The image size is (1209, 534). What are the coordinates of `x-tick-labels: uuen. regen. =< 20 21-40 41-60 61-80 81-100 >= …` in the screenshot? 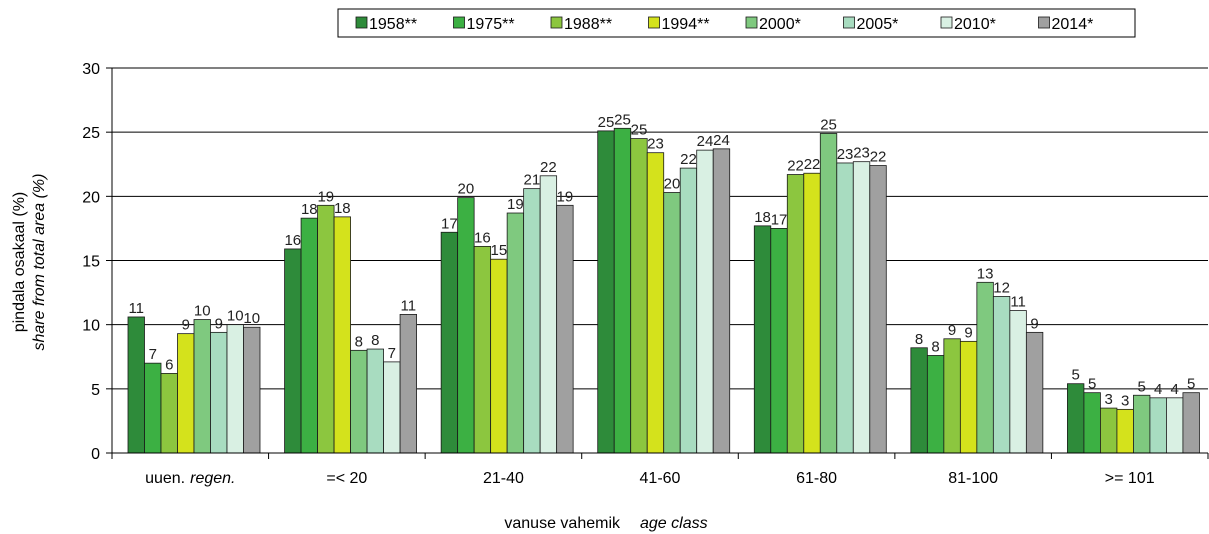 It's located at (650, 478).